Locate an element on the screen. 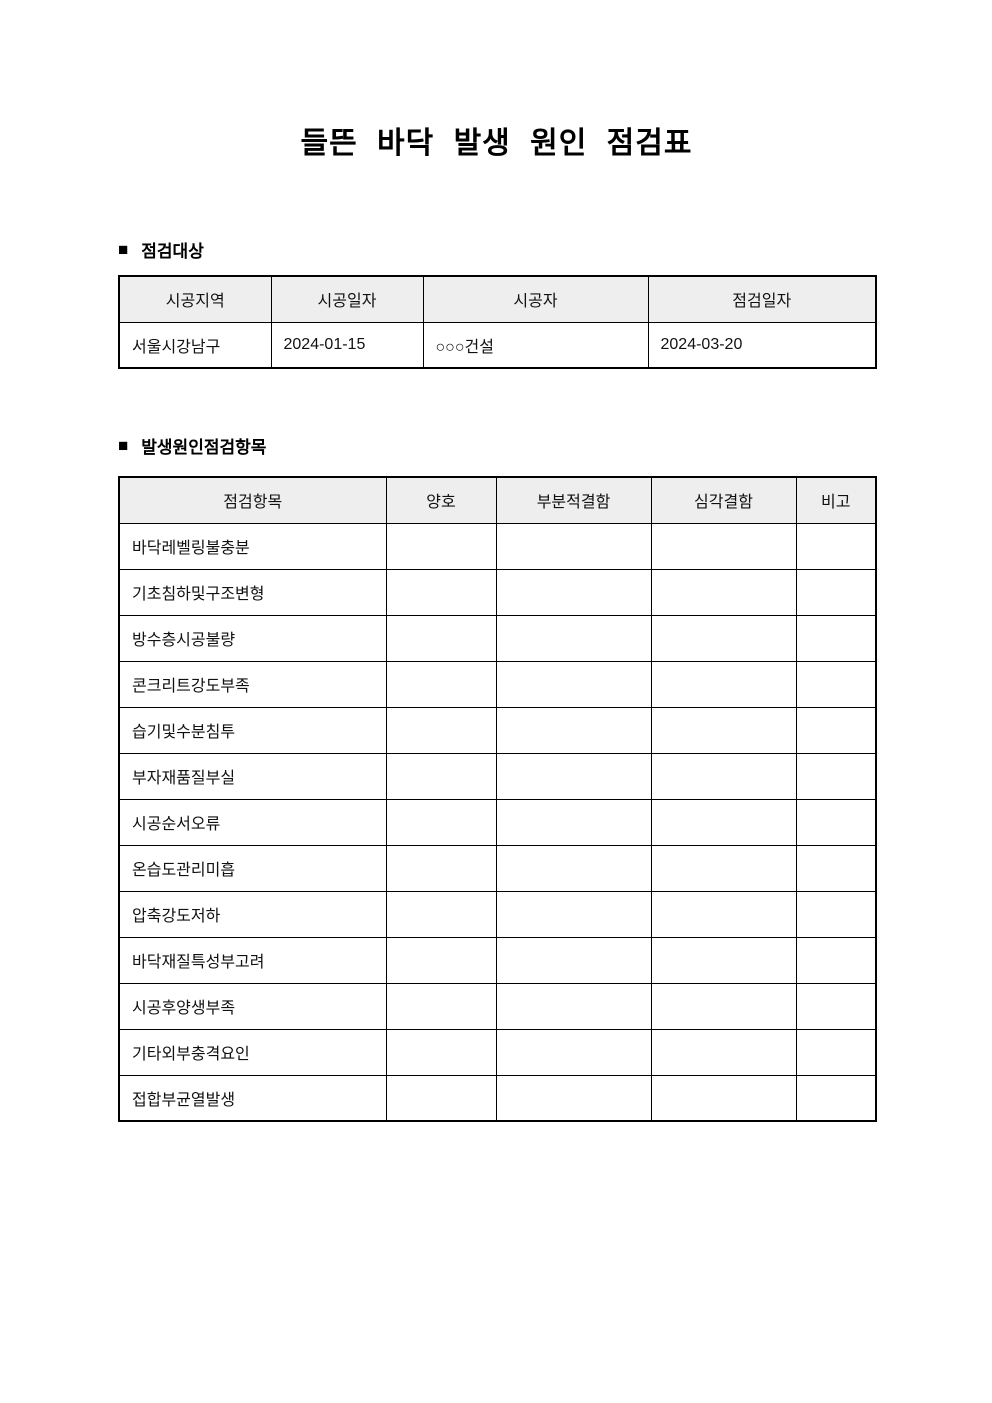  checklist-row: 바닥레벨링불충분 is located at coordinates (497, 546).